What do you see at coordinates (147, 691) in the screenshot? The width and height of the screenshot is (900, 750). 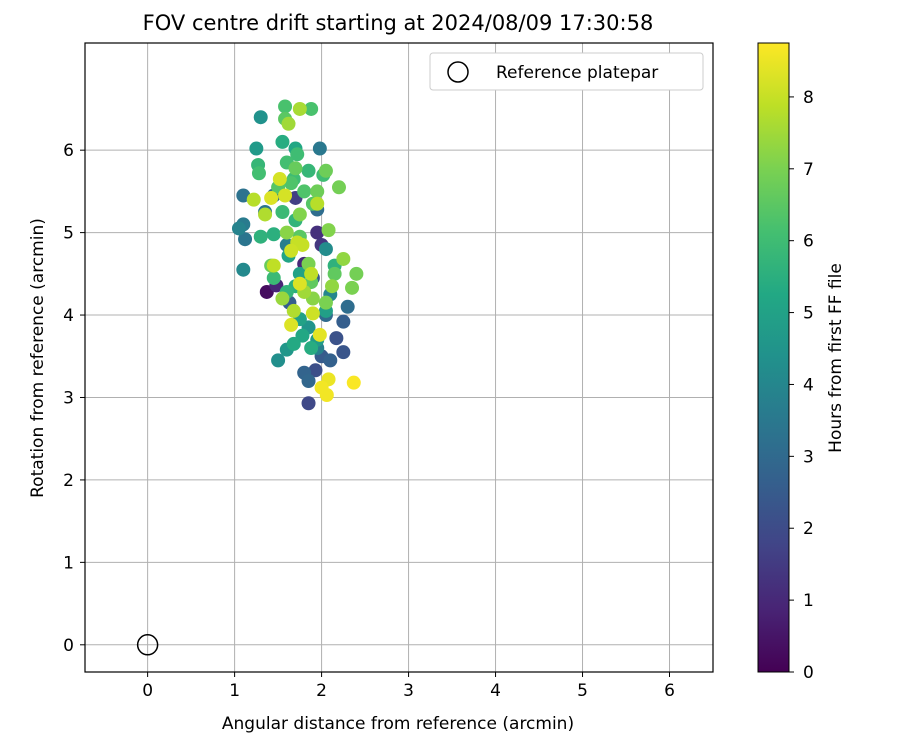 I see `x-tick-label: 0` at bounding box center [147, 691].